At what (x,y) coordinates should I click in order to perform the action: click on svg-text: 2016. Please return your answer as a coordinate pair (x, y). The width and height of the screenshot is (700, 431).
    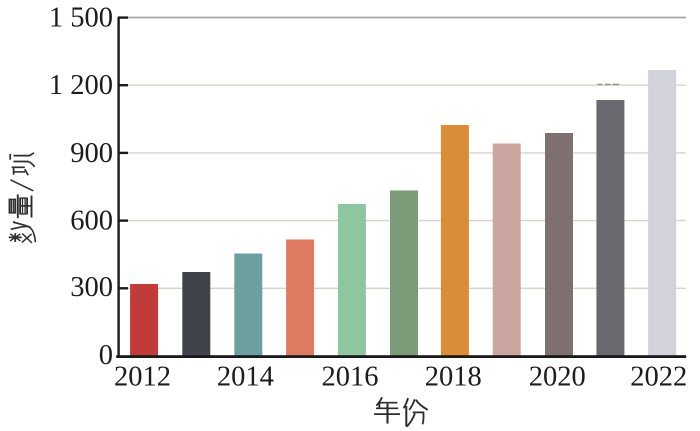
    Looking at the image, I should click on (350, 377).